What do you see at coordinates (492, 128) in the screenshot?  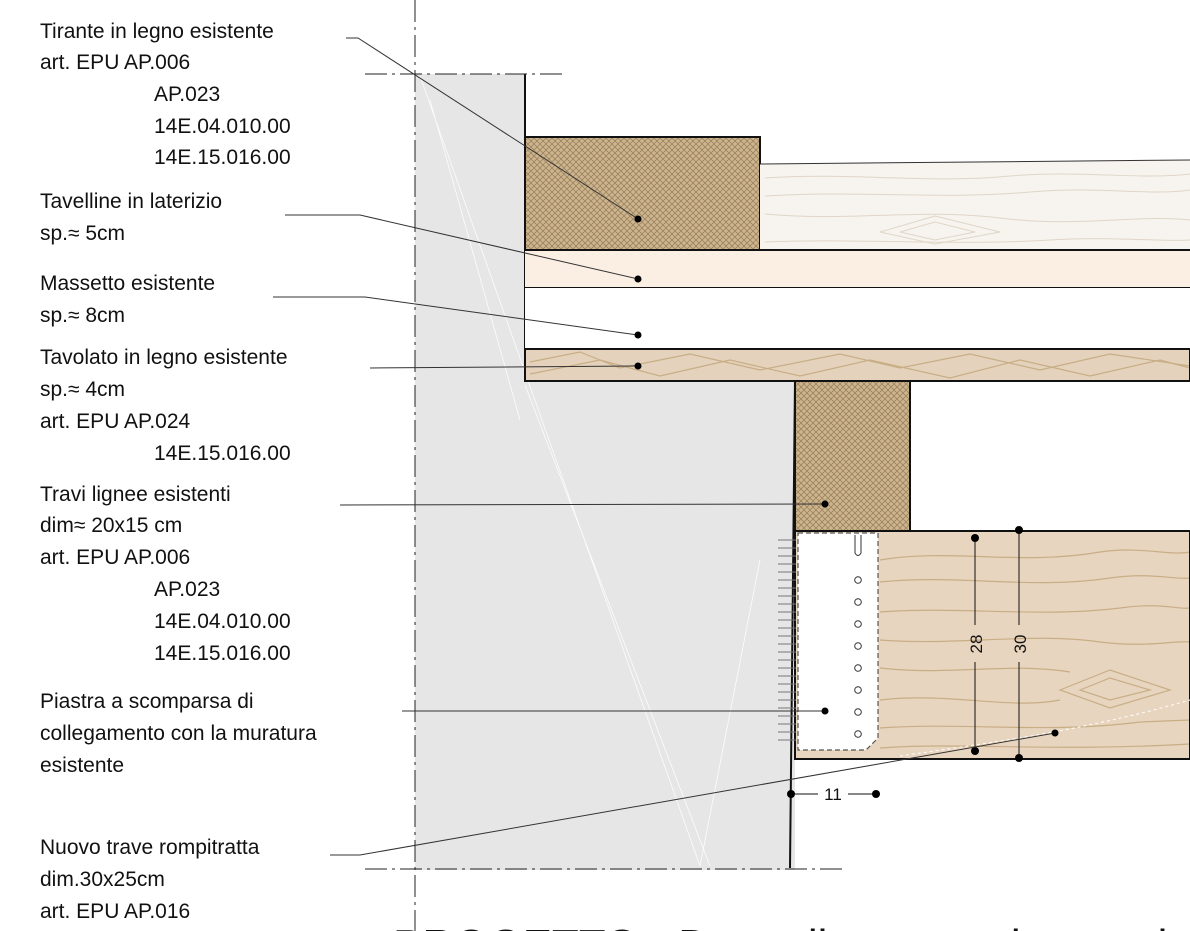 I see `leader-tirante` at bounding box center [492, 128].